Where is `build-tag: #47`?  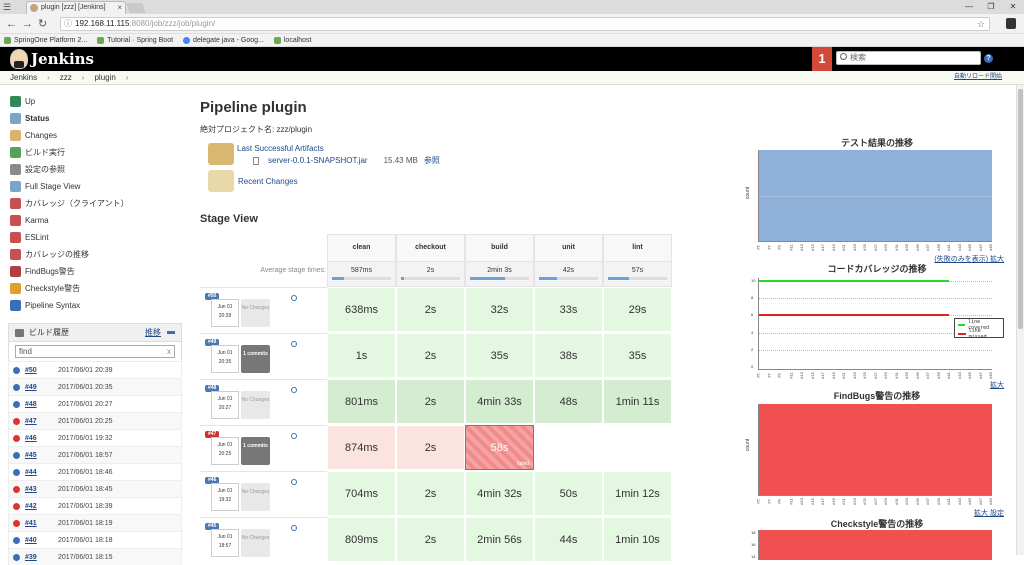 build-tag: #47 is located at coordinates (212, 434).